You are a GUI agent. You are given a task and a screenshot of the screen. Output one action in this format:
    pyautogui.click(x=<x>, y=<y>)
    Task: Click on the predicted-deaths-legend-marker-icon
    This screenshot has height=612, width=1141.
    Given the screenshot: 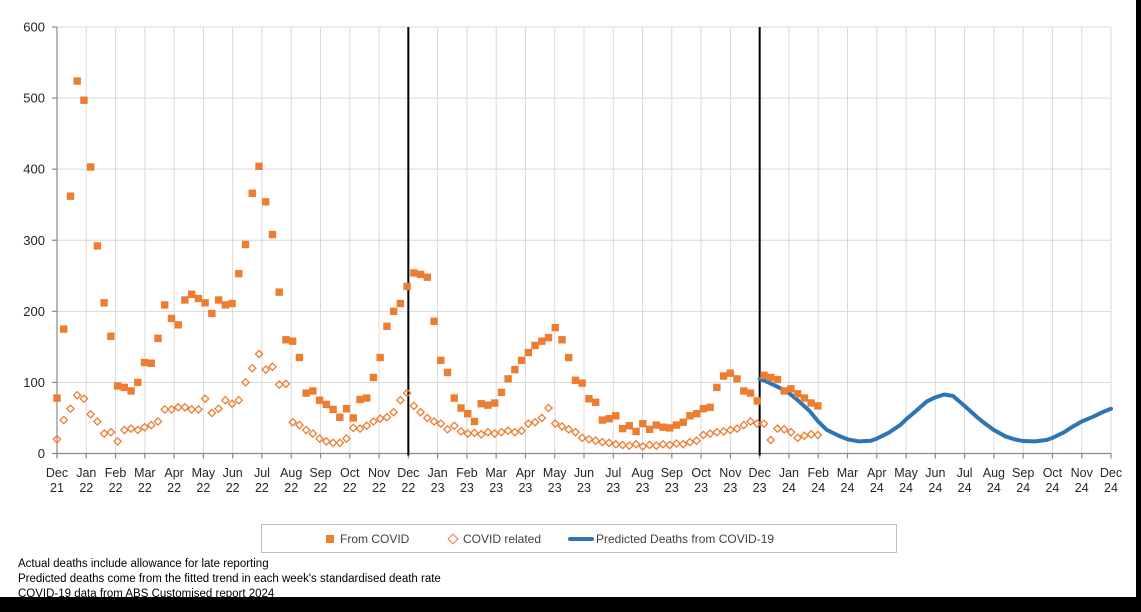 What is the action you would take?
    pyautogui.click(x=581, y=539)
    